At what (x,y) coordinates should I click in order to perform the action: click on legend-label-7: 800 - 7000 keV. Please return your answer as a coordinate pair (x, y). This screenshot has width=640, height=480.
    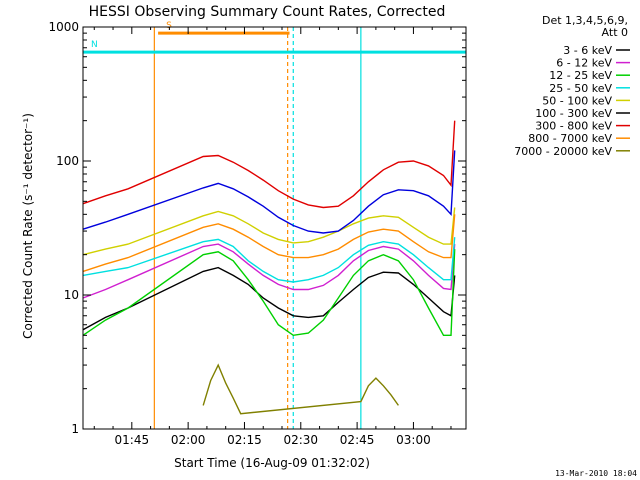
    Looking at the image, I should click on (570, 138).